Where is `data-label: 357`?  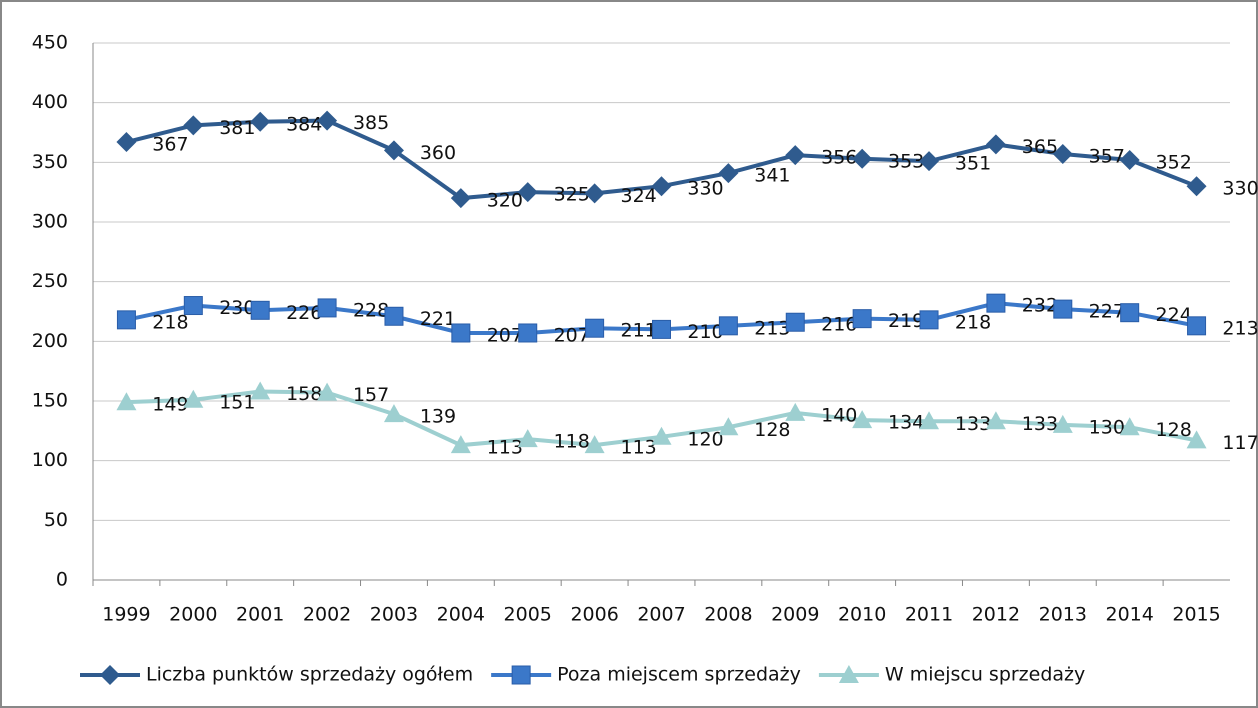 data-label: 357 is located at coordinates (1107, 156).